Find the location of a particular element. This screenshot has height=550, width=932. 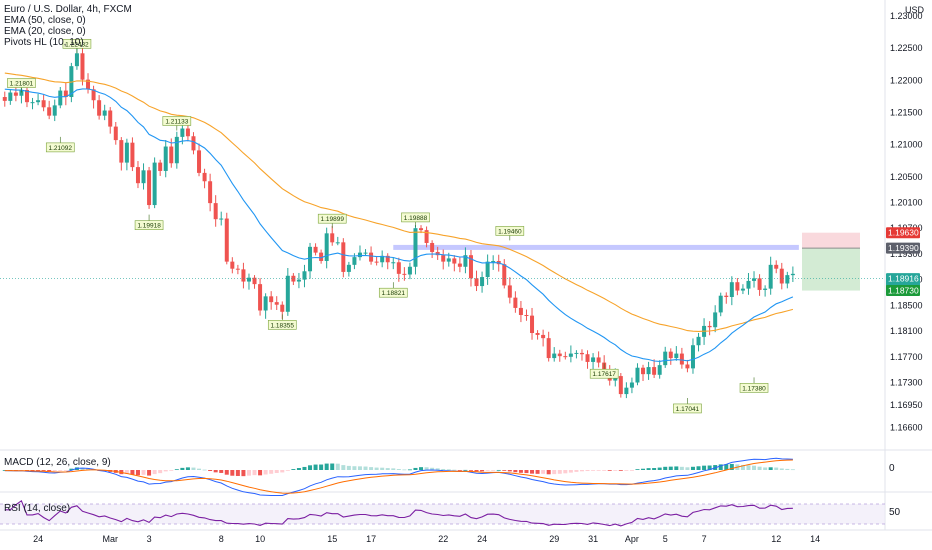

y-tick-label: 1.21500 is located at coordinates (906, 112).